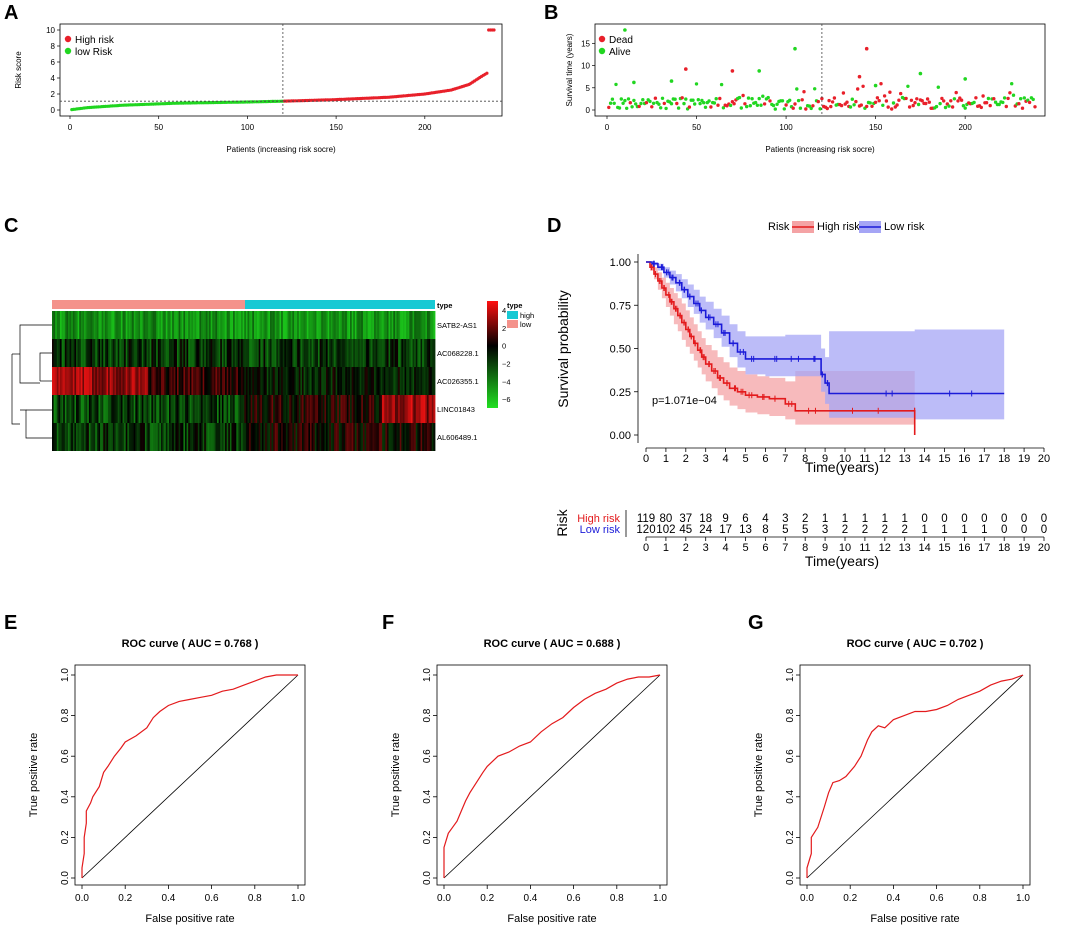 This screenshot has height=932, width=1065. What do you see at coordinates (876, 127) in the screenshot?
I see `survival-status-xtick-label: 150` at bounding box center [876, 127].